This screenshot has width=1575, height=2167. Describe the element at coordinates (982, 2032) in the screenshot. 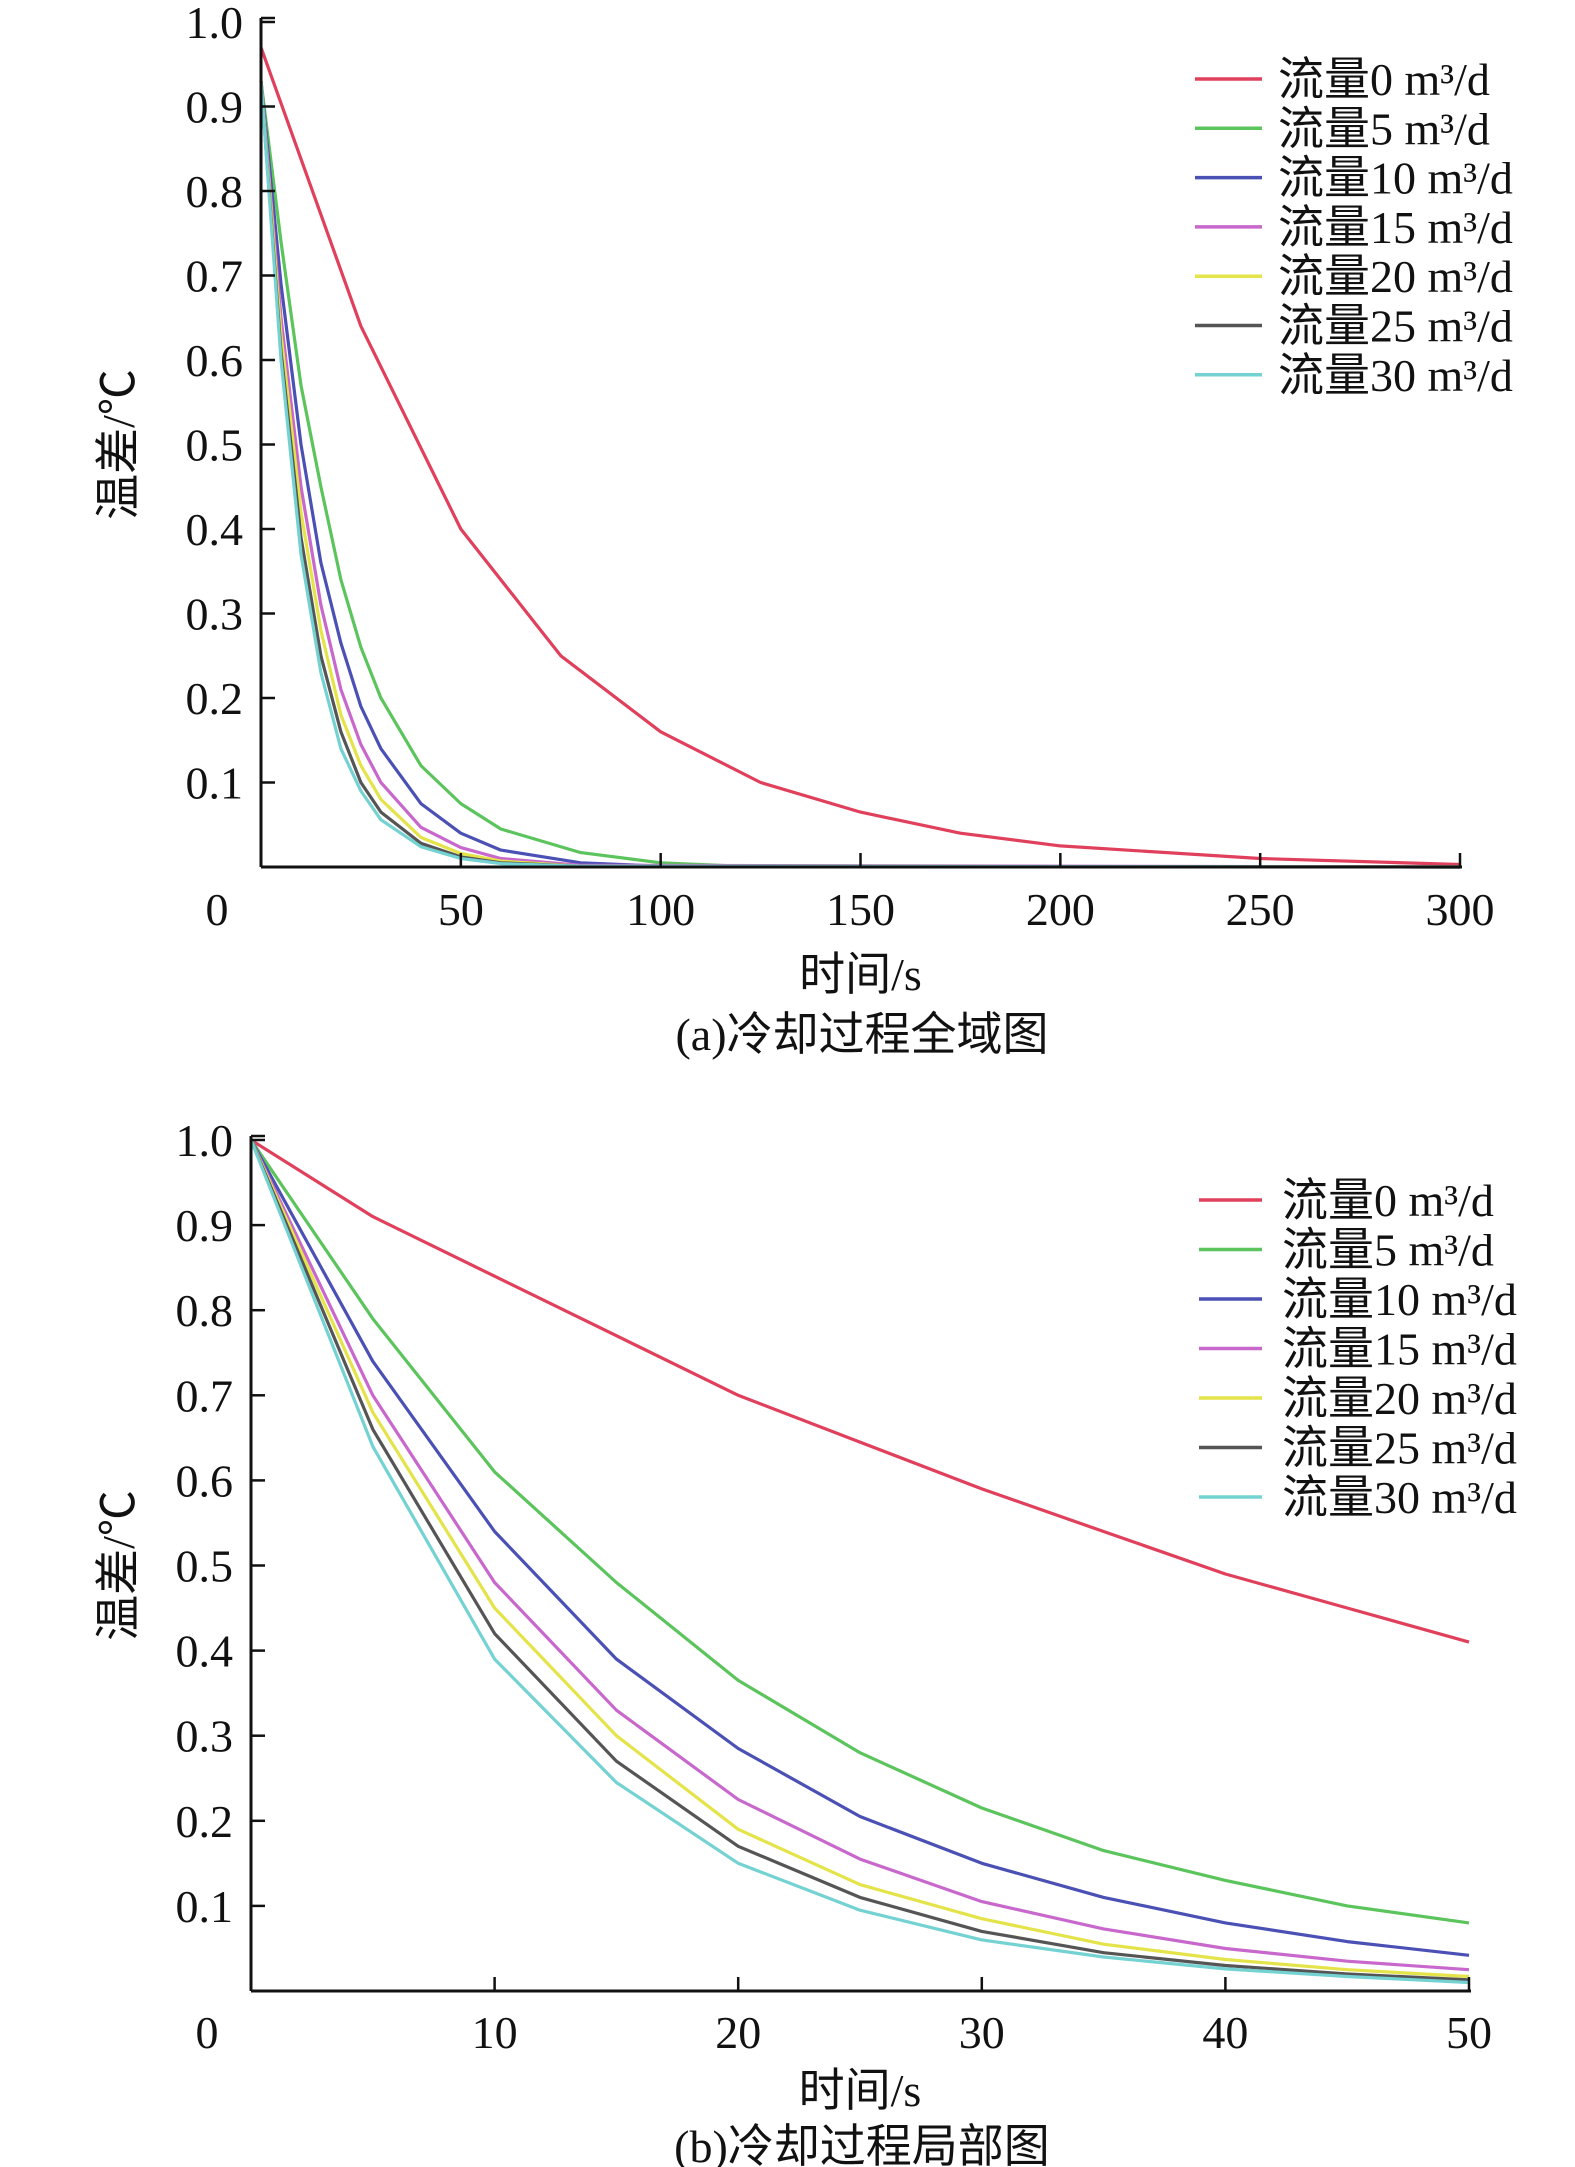

I see `x-tick-label: 30` at that location.